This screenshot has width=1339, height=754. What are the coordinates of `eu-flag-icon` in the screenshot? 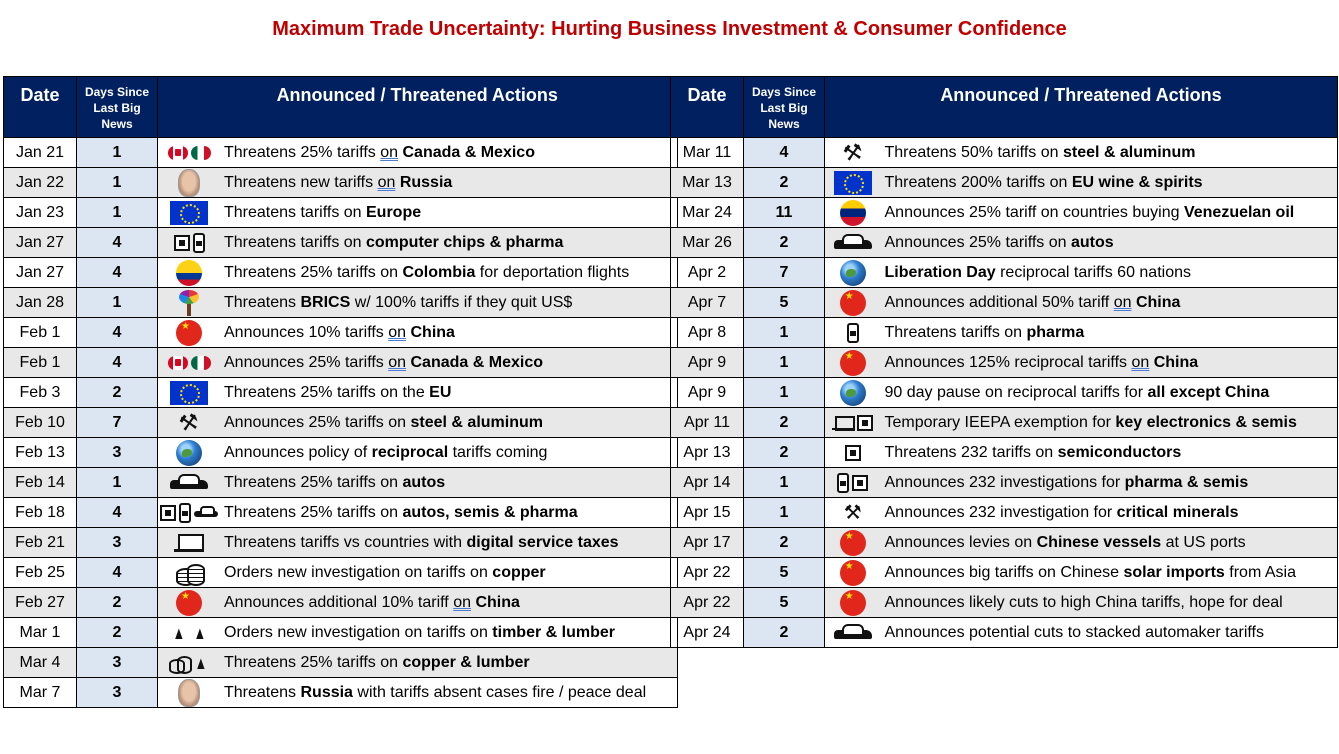 It's located at (852, 182).